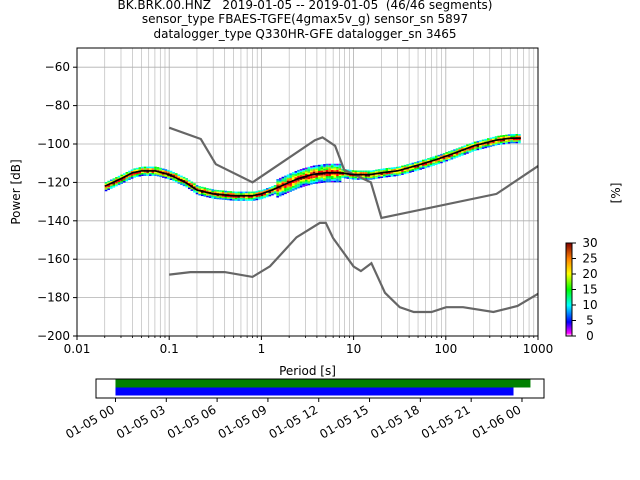  What do you see at coordinates (243, 421) in the screenshot?
I see `time-tick-label: 01-05 09` at bounding box center [243, 421].